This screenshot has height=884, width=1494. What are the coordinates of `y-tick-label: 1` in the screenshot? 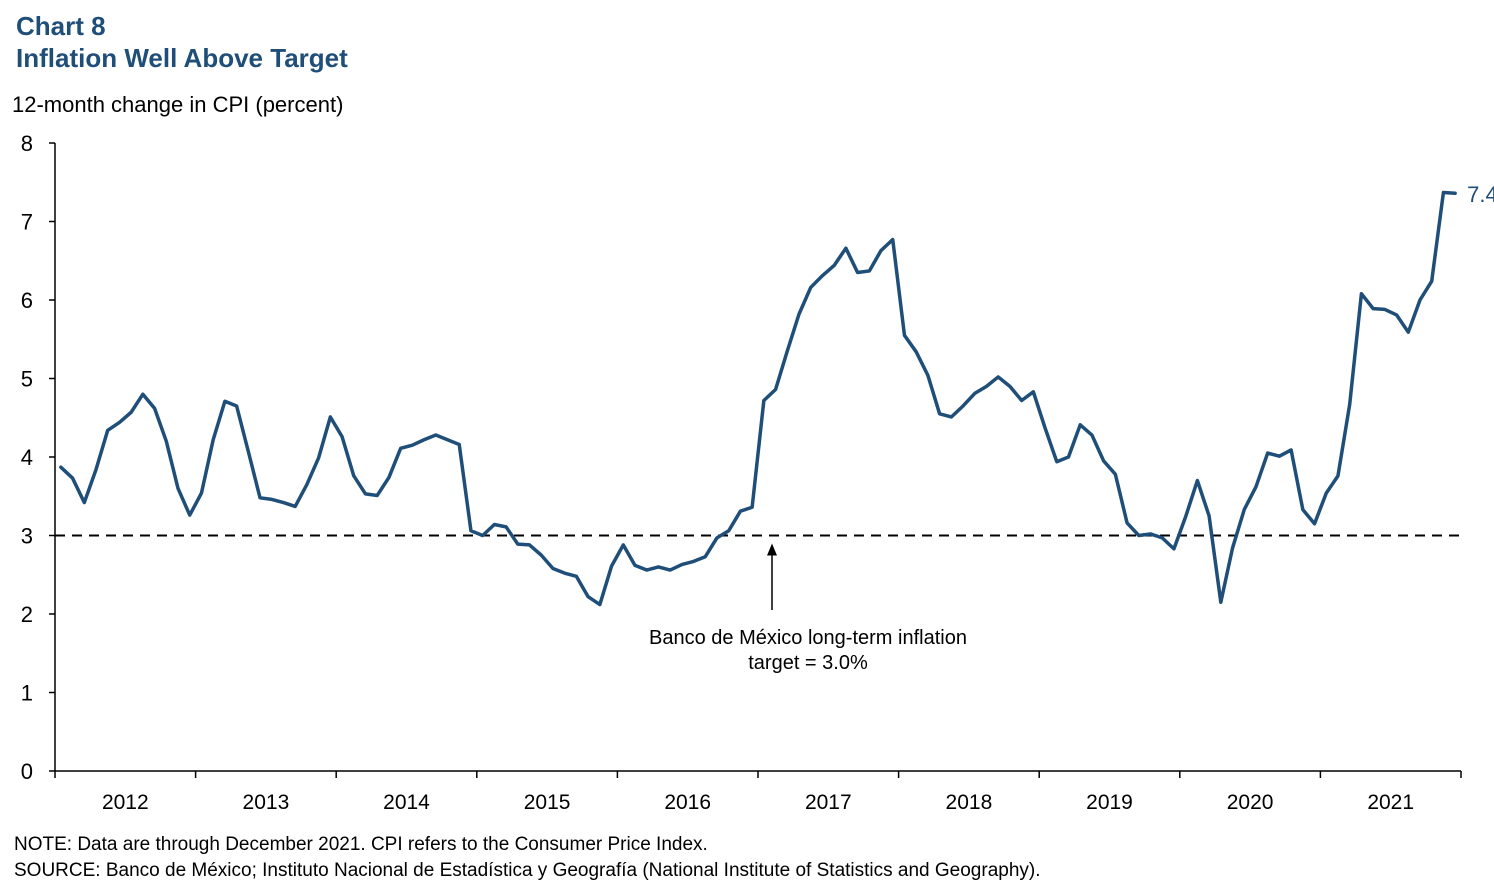 It's located at (27, 693).